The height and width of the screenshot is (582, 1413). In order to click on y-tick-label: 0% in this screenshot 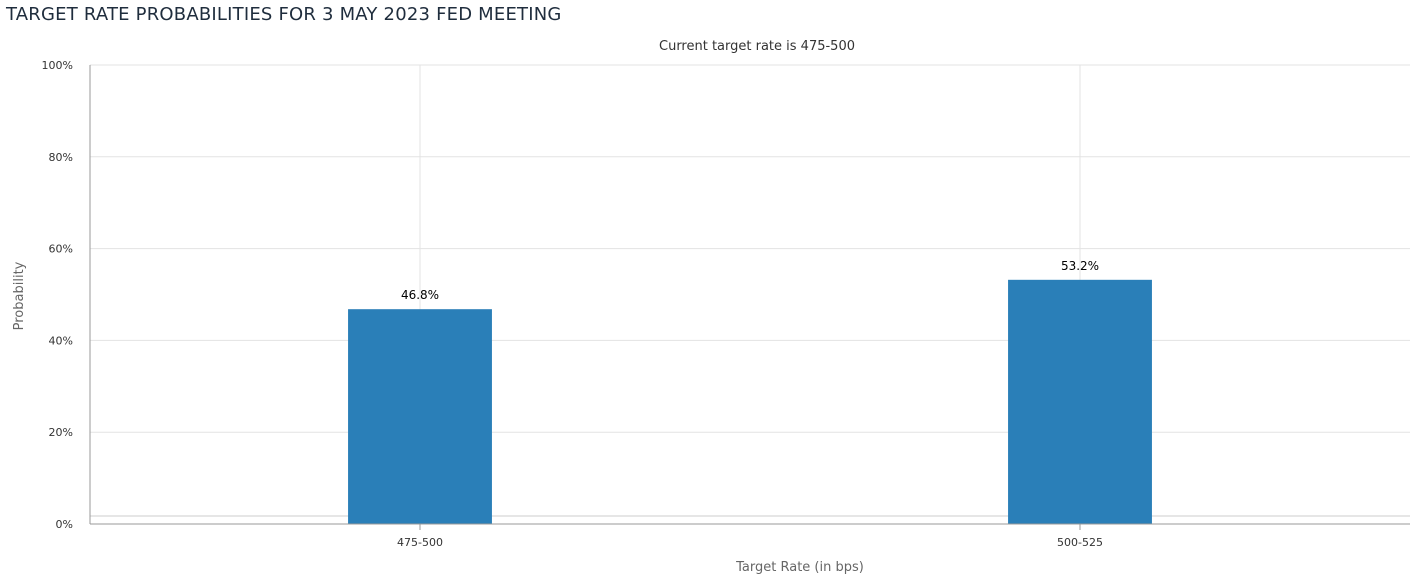, I will do `click(64, 524)`.